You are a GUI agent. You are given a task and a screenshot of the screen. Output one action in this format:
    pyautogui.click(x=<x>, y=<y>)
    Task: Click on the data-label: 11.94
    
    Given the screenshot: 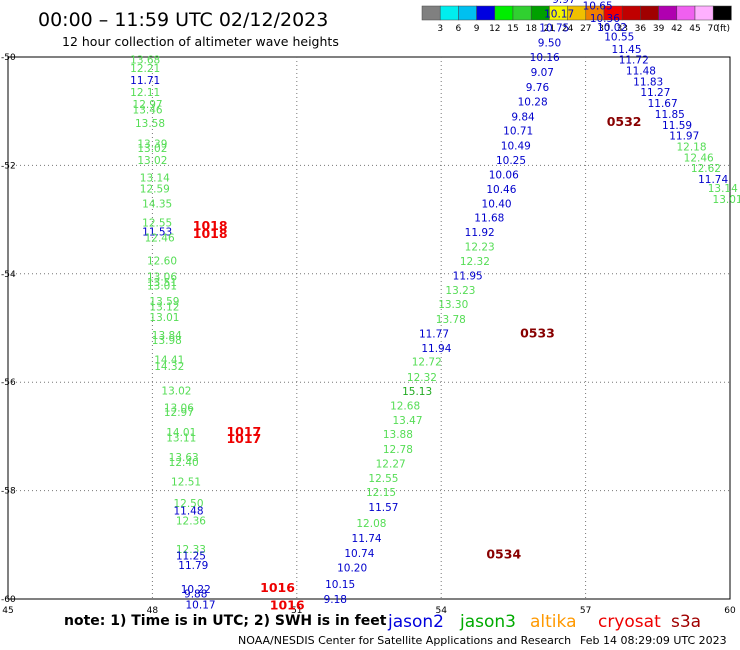 What is the action you would take?
    pyautogui.click(x=436, y=349)
    